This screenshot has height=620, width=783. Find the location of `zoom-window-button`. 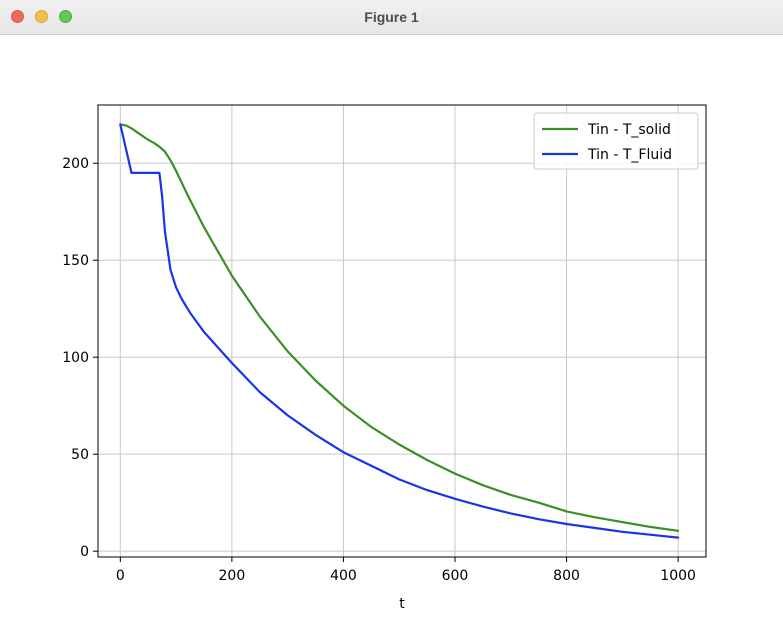

zoom-window-button is located at coordinates (65, 16).